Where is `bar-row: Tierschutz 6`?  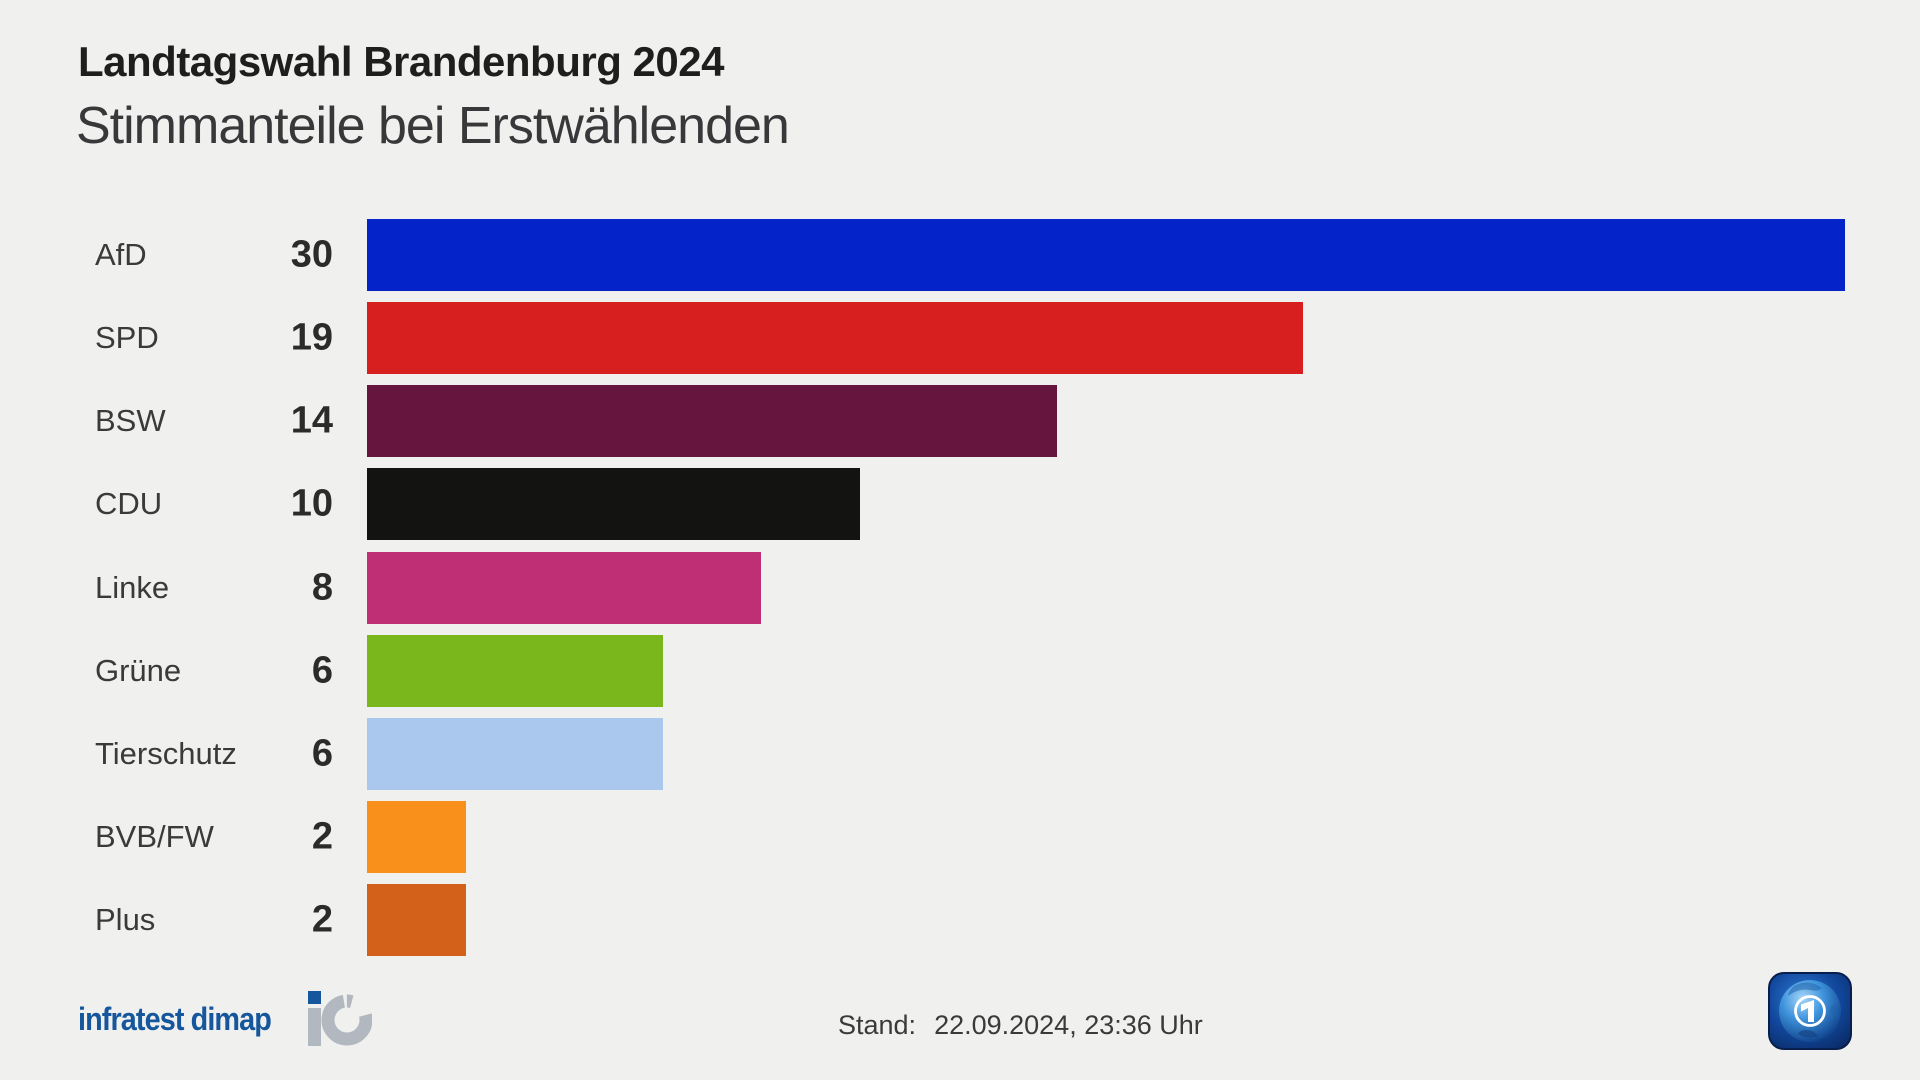
bar-row: Tierschutz 6 is located at coordinates (960, 753).